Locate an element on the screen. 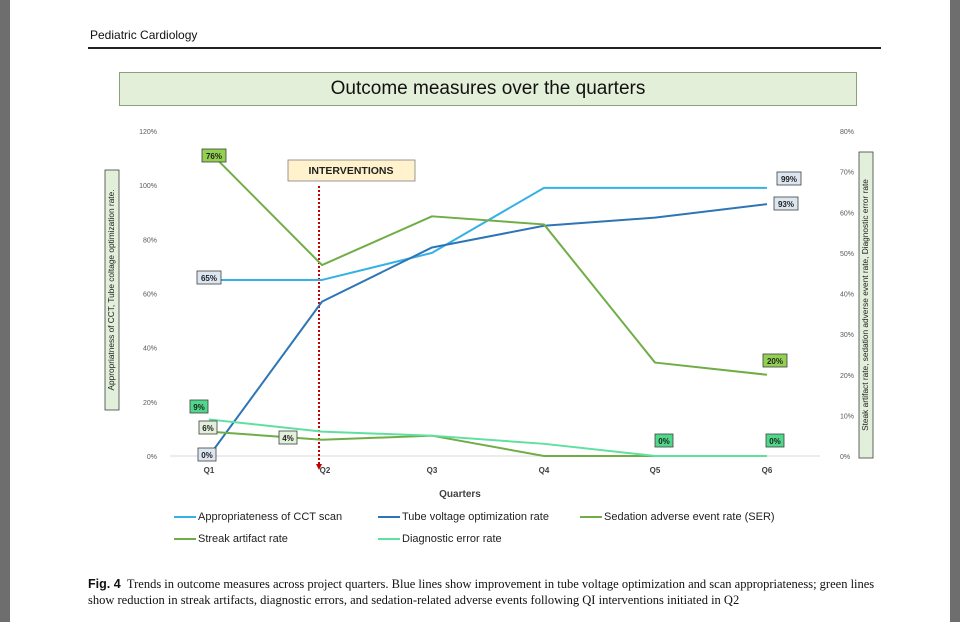 Image resolution: width=960 pixels, height=622 pixels. data-label: 20% is located at coordinates (775, 361).